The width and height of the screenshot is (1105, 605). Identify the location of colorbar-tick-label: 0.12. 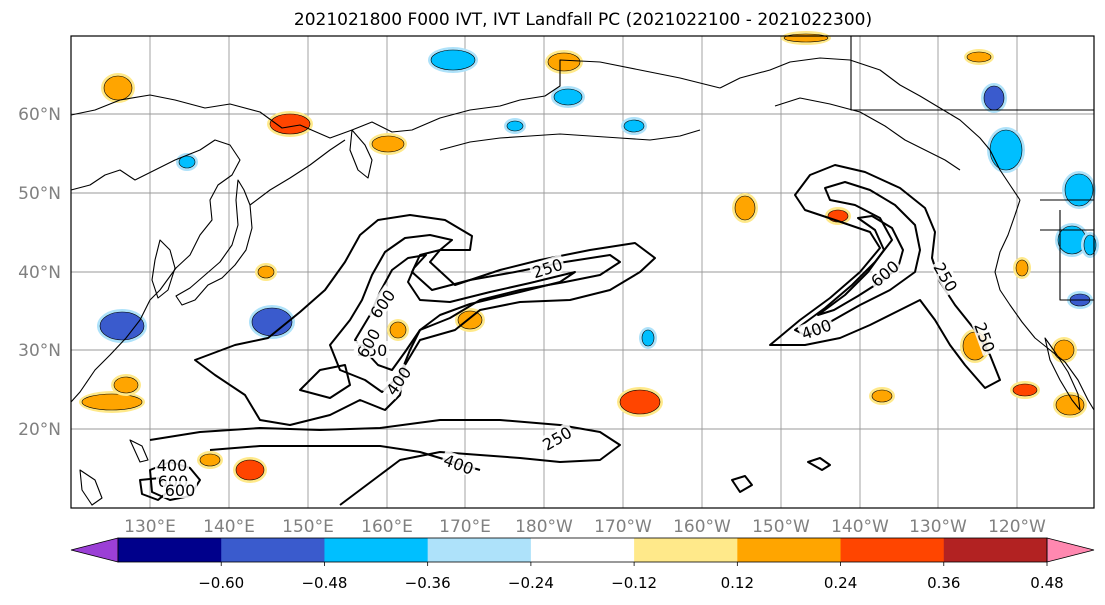
(737, 583).